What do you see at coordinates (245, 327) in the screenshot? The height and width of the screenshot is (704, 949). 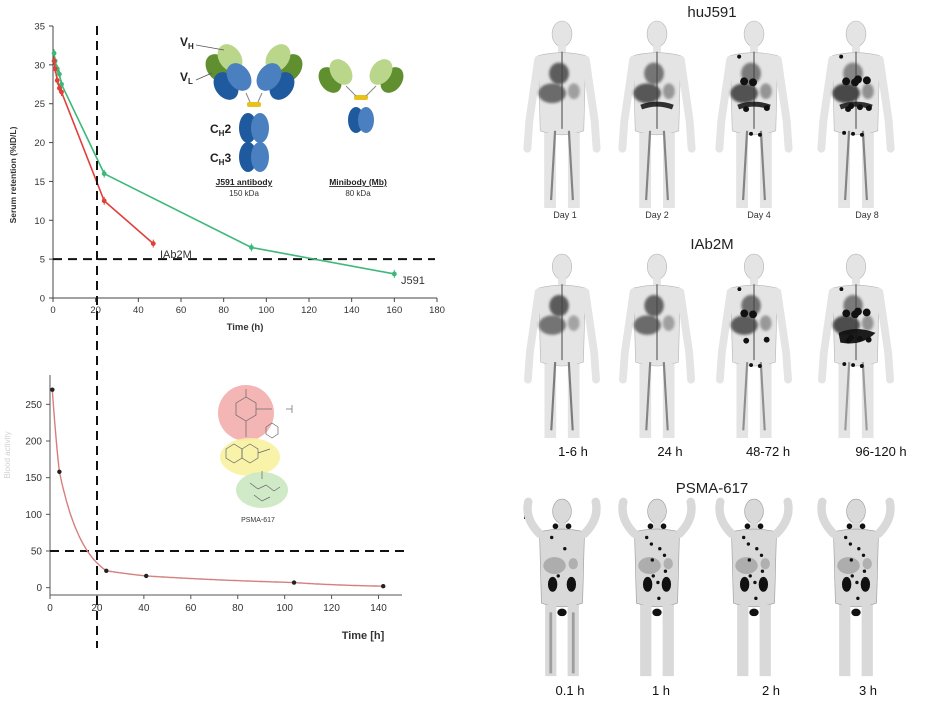 I see `c1-xlabel: Time (h)` at bounding box center [245, 327].